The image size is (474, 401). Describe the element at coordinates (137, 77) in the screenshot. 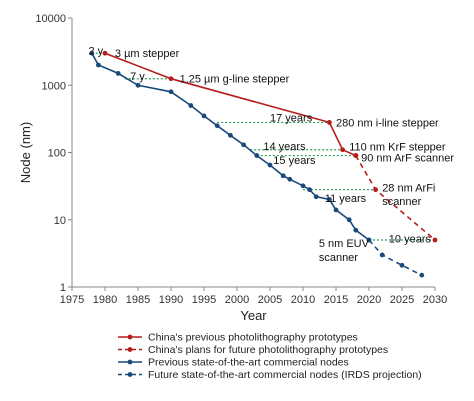

I see `annotation-label: 7 y` at that location.